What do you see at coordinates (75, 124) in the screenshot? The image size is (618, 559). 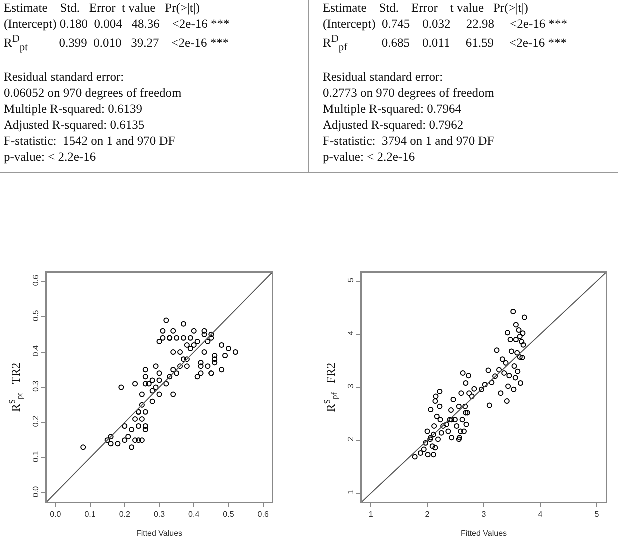 I see `text: Adjusted R-squared: 0.6135` at bounding box center [75, 124].